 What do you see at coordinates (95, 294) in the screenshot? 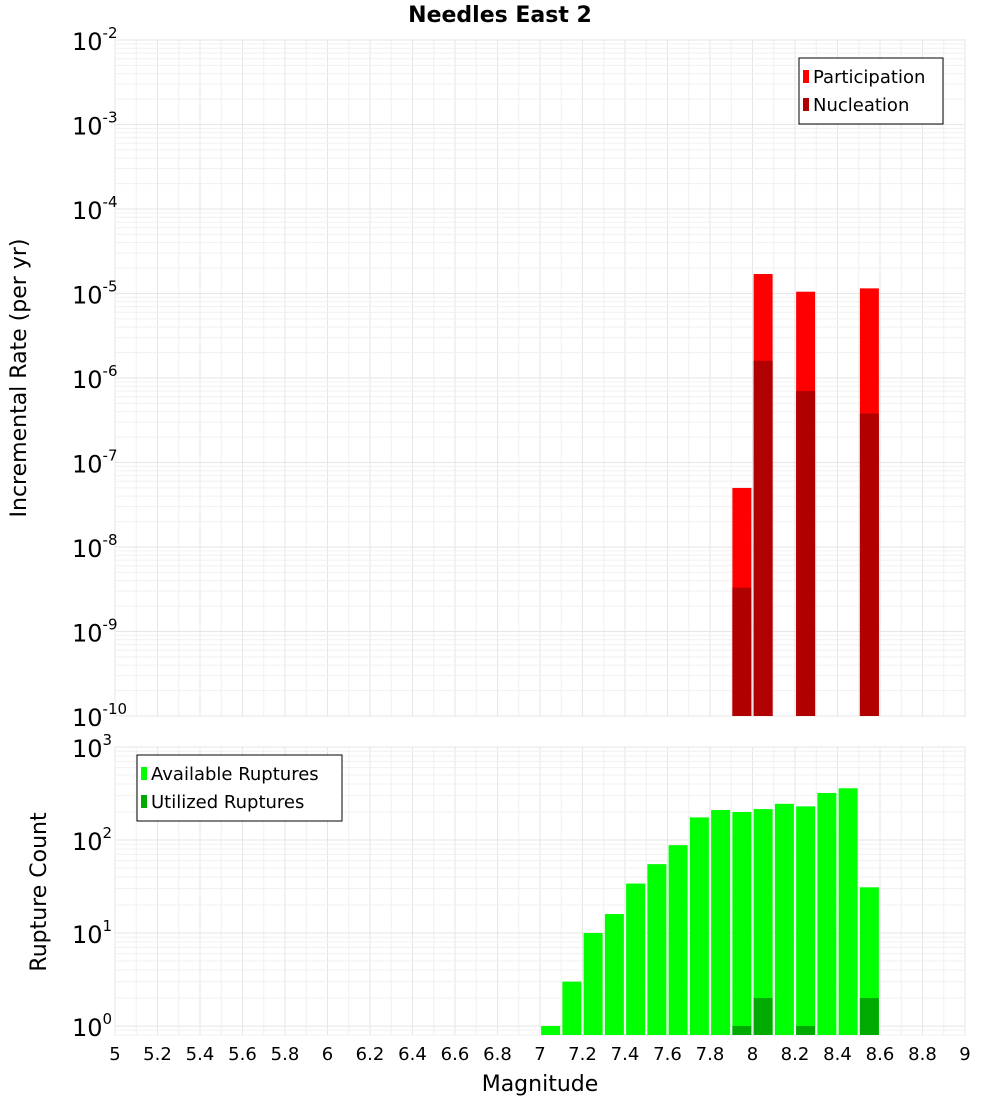
I see `rate-y-tick-label: 10⁻⁵` at bounding box center [95, 294].